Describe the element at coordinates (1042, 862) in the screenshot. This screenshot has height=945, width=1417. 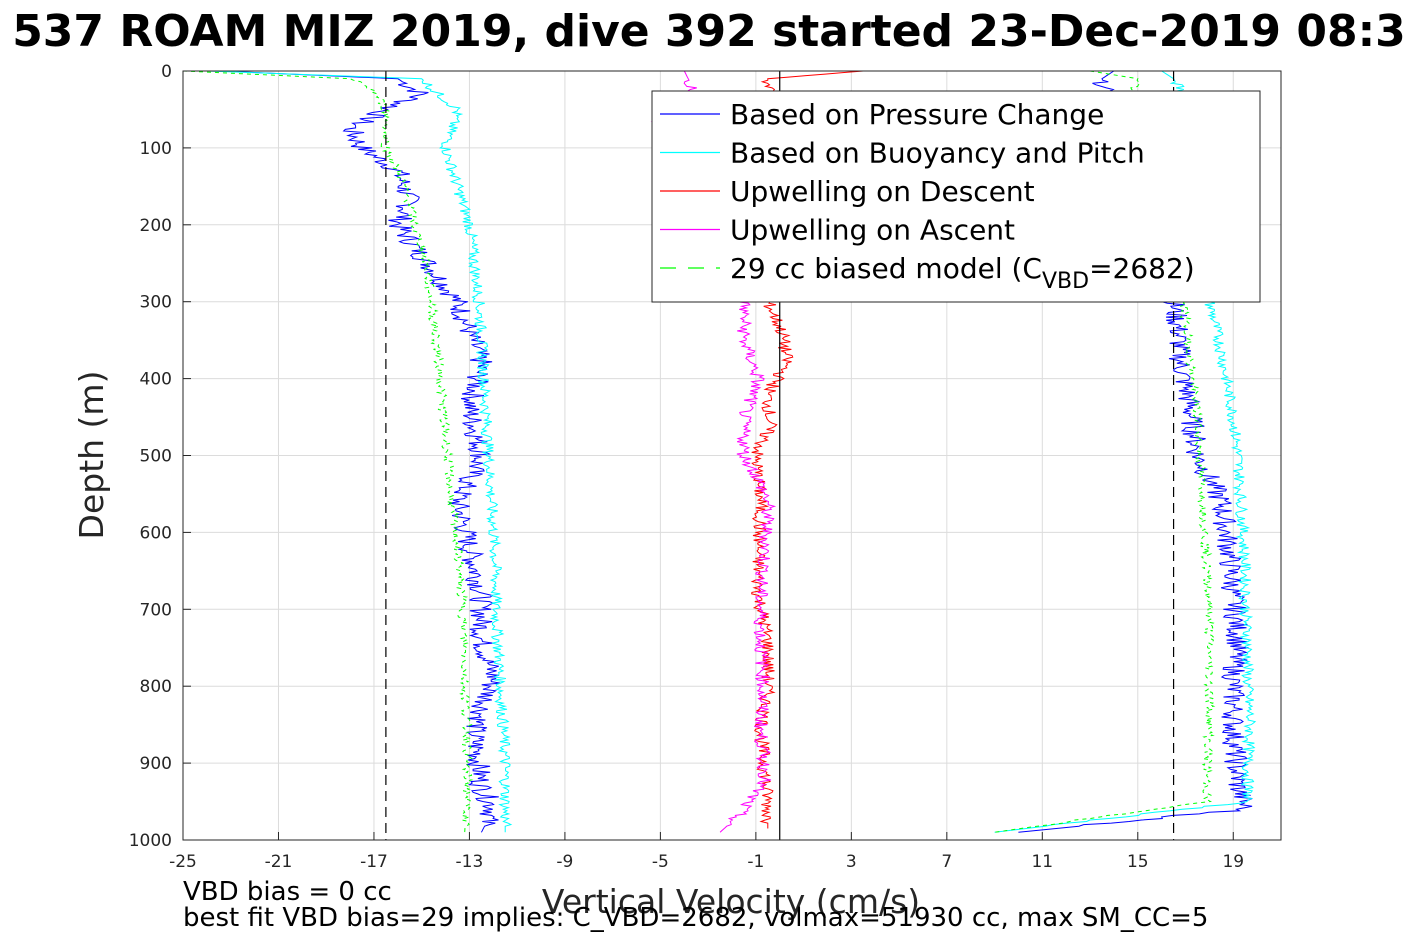
I see `x-tick-label: 11` at that location.